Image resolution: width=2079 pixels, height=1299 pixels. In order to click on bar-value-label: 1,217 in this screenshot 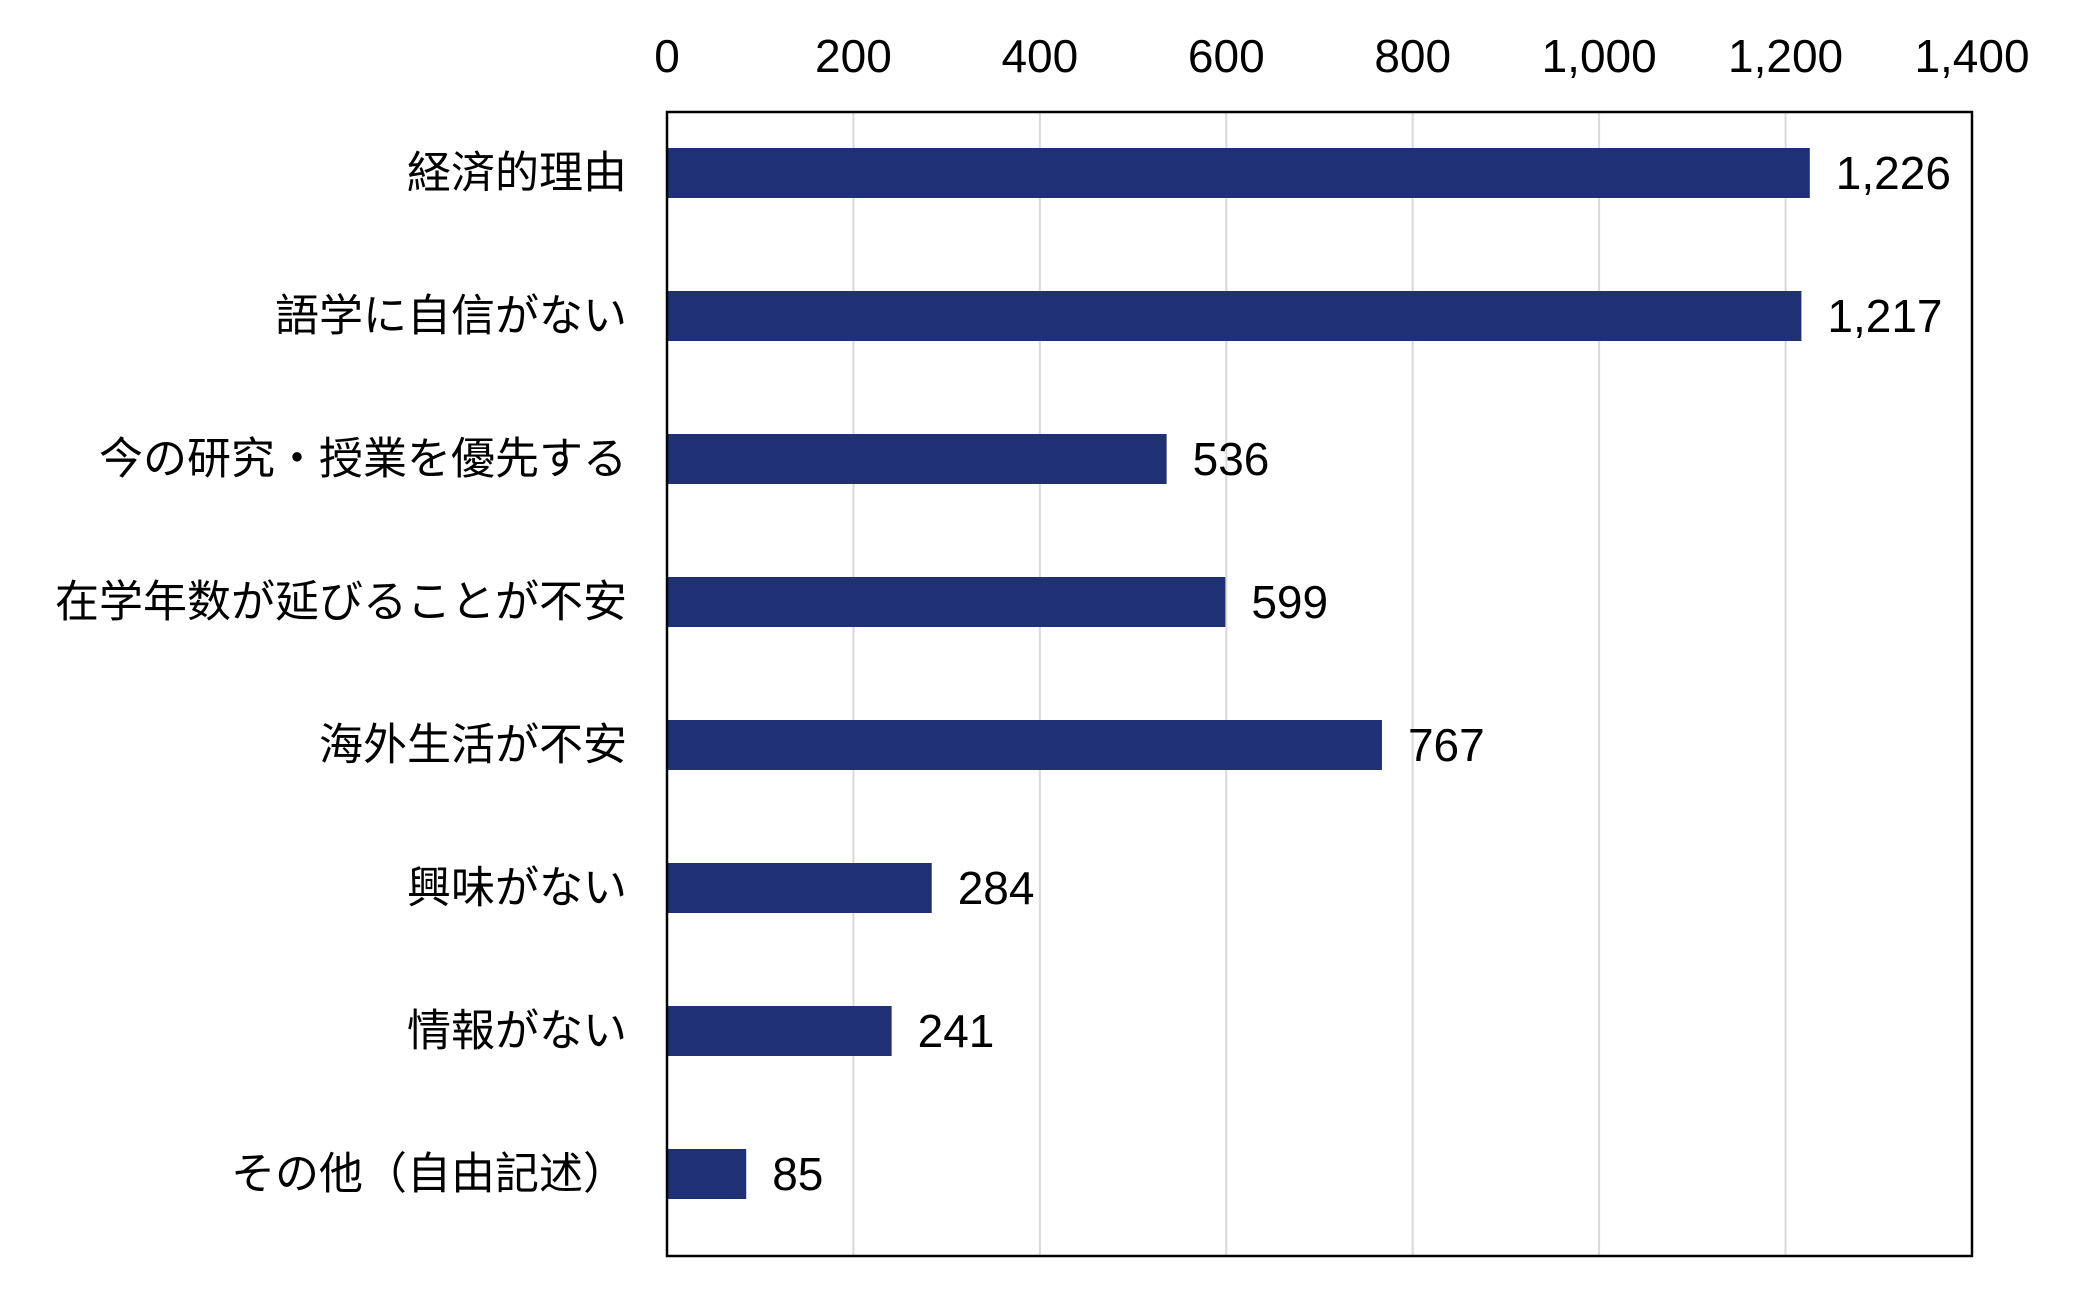, I will do `click(1884, 316)`.